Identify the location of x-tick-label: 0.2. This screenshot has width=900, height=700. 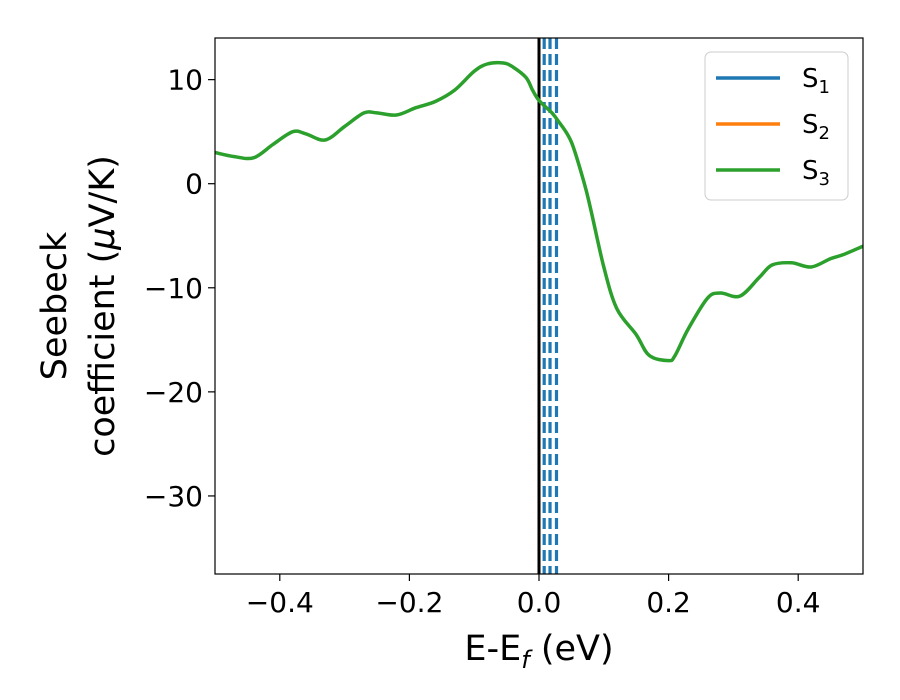
(668, 602).